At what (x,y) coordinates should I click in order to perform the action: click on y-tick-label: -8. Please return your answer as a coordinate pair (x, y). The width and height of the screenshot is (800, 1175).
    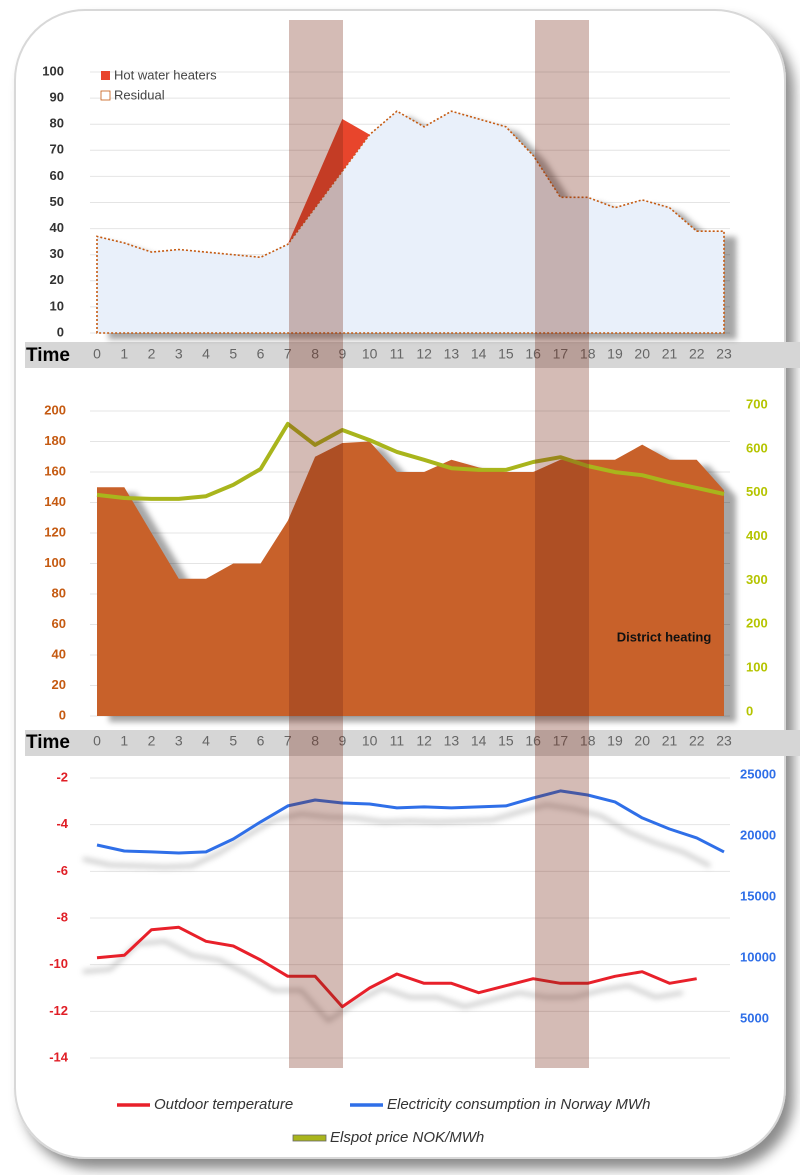
    Looking at the image, I should click on (62, 916).